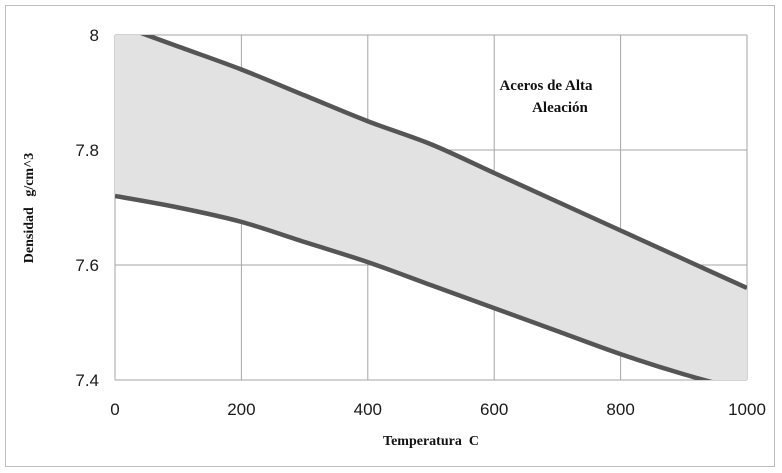  Describe the element at coordinates (87, 380) in the screenshot. I see `y-tick-label: 7.4` at that location.